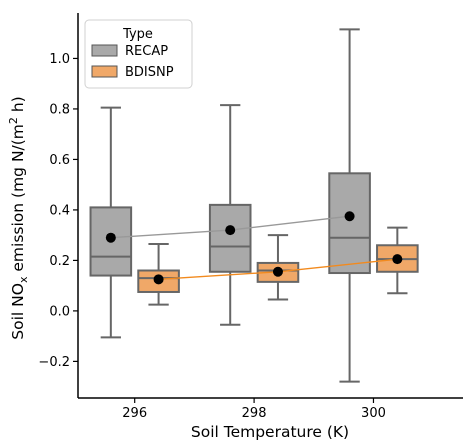  Describe the element at coordinates (137, 34) in the screenshot. I see `legend-title: Type` at that location.